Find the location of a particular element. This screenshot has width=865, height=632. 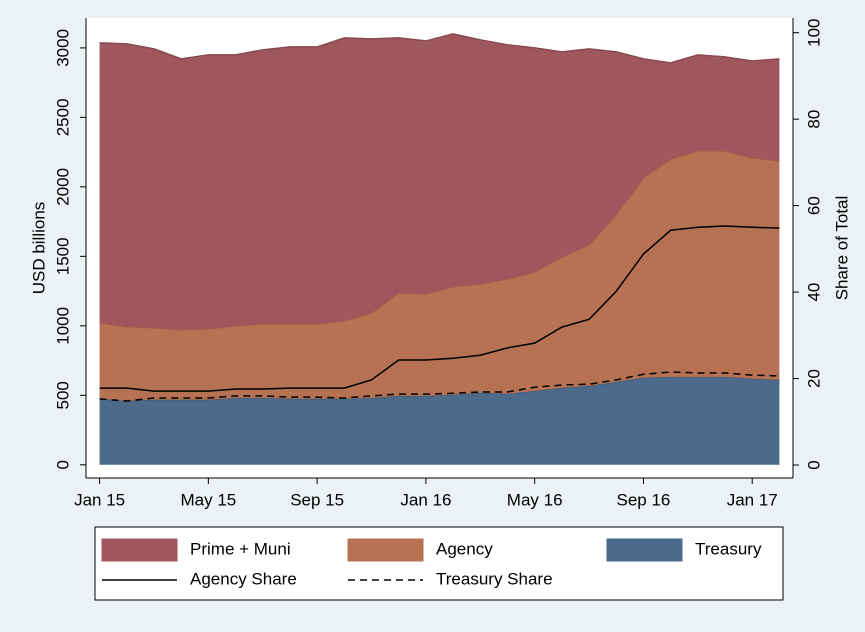

x-tick-label: Jan 17 is located at coordinates (752, 499).